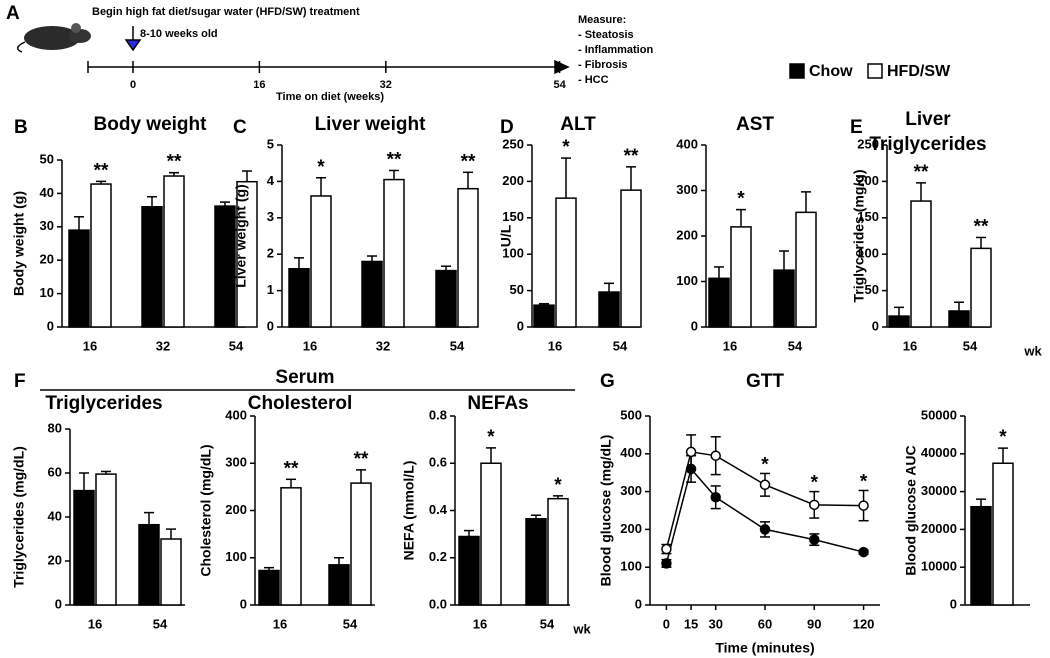  I want to click on y-tick-label: 0.4, so click(438, 509).